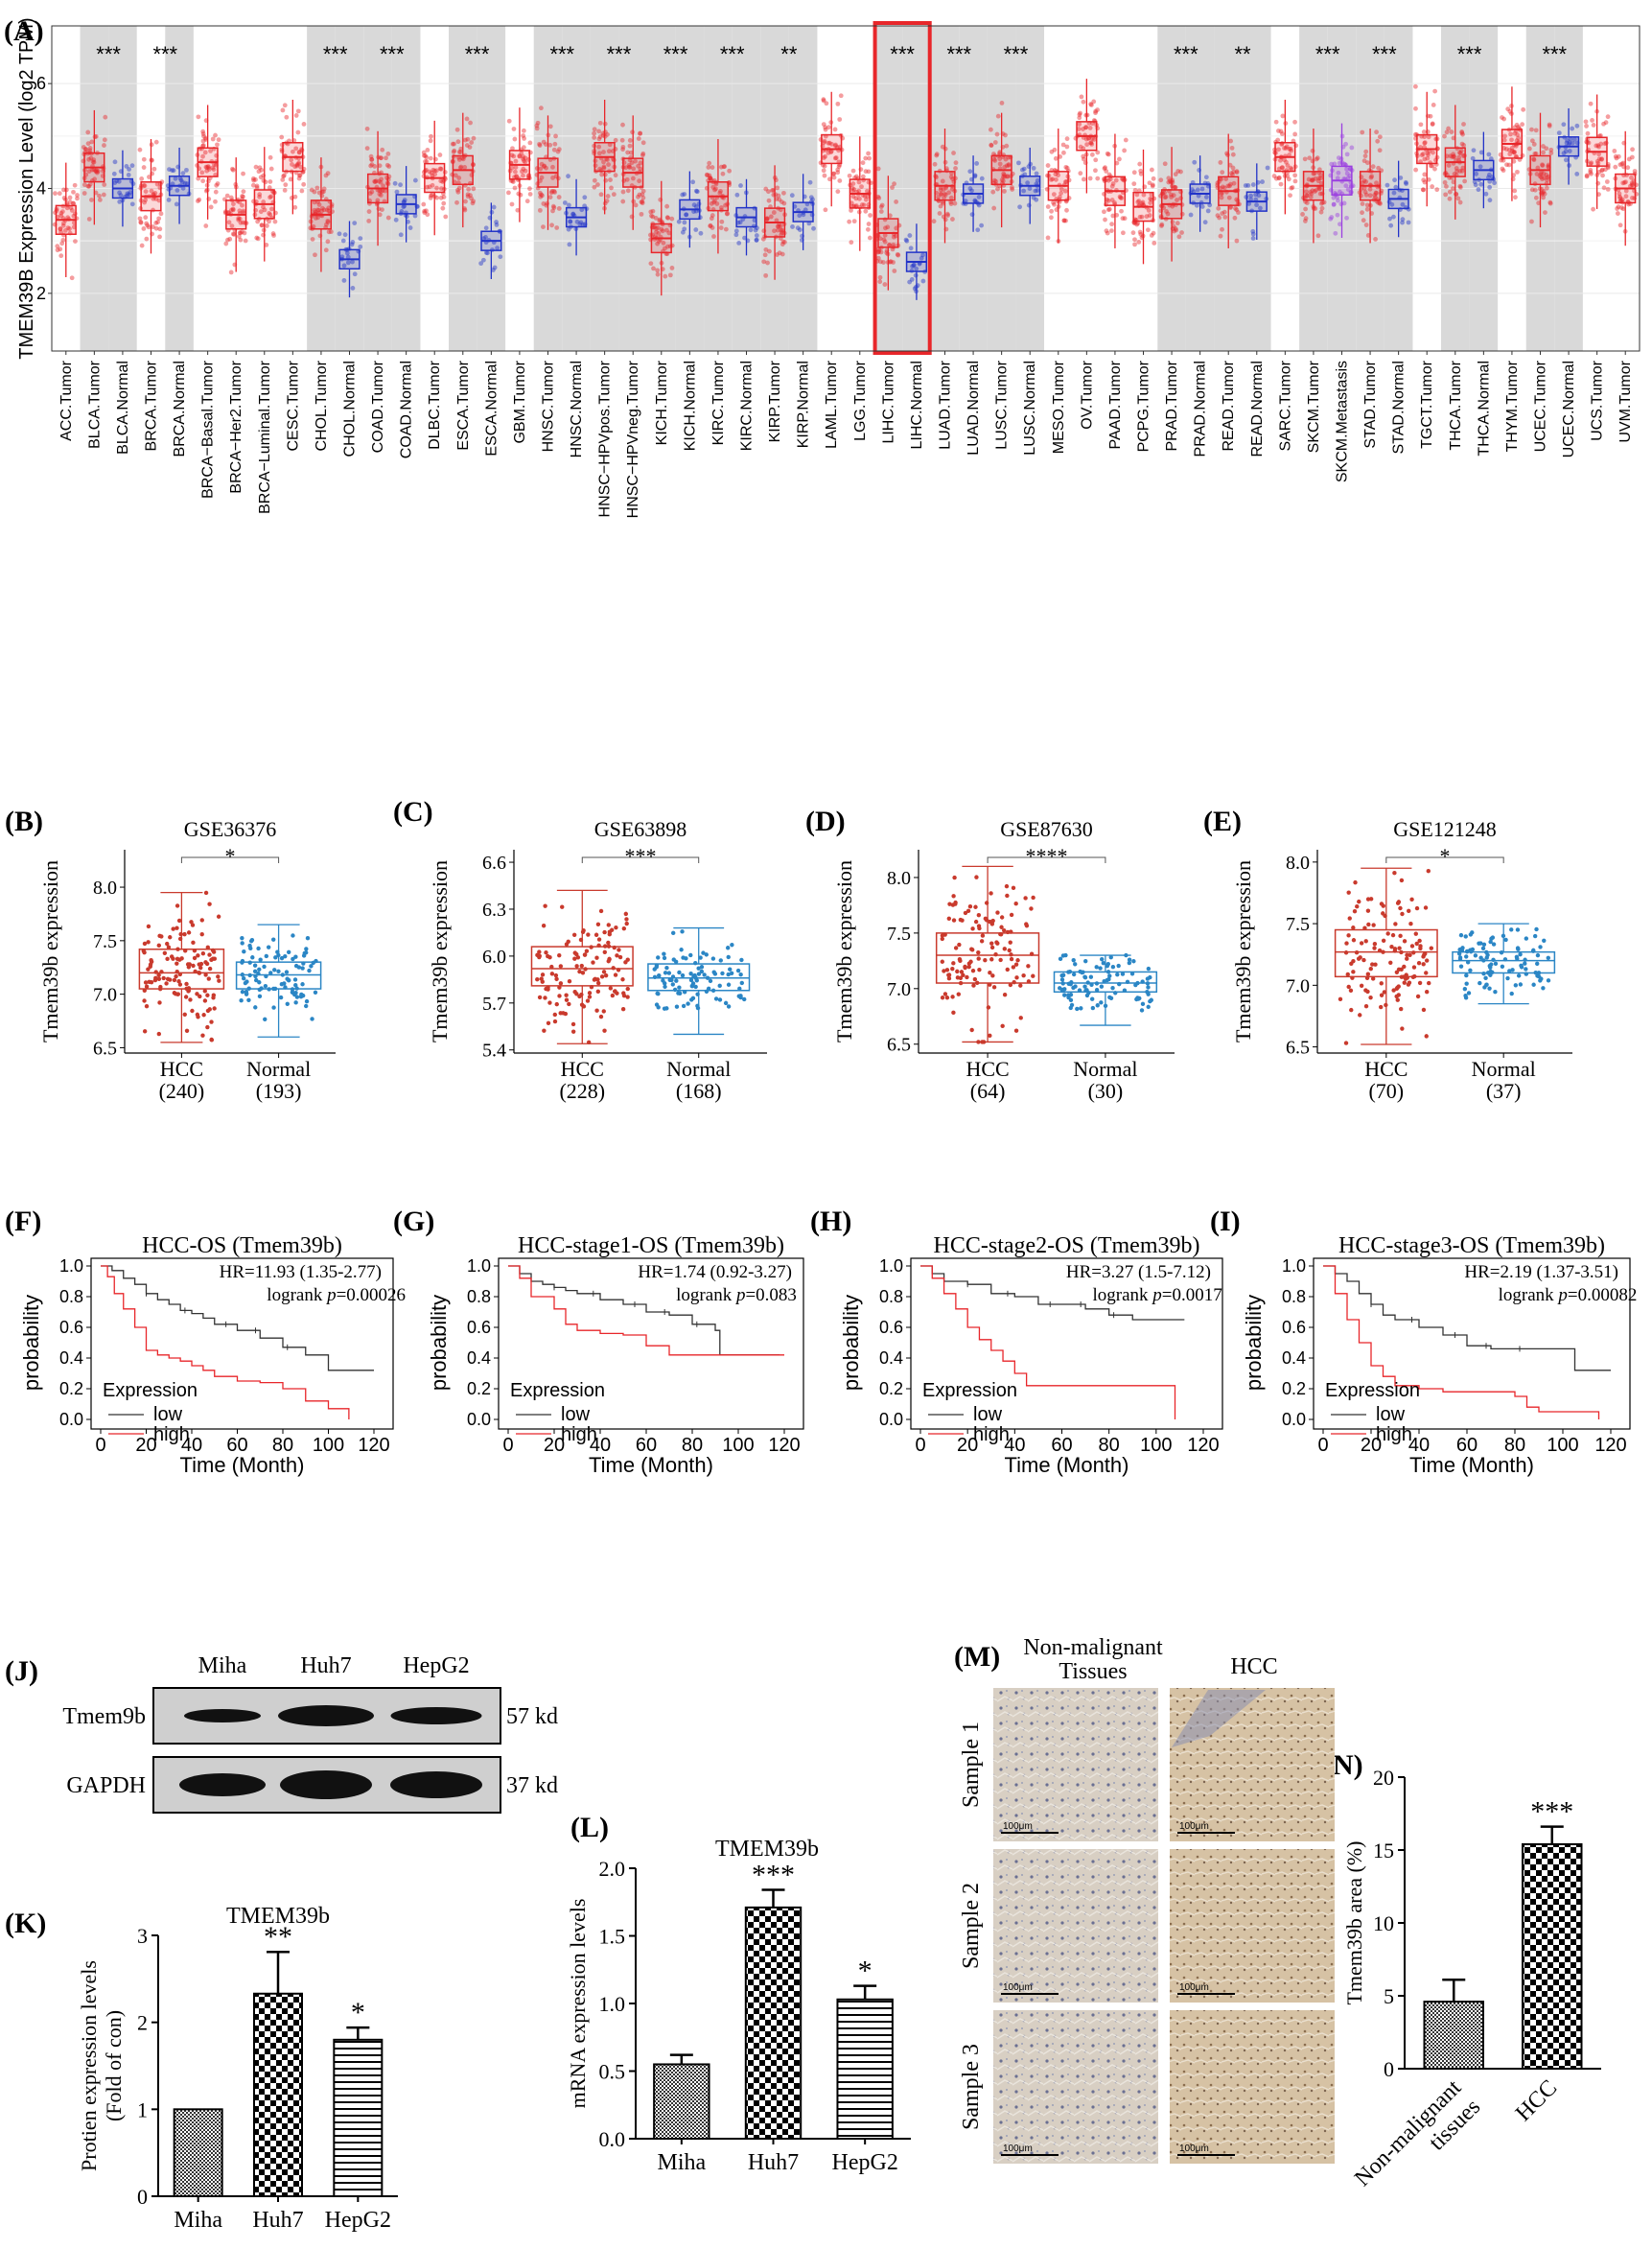 Image resolution: width=1652 pixels, height=2249 pixels. I want to click on ihc-image-normal, so click(1075, 1926).